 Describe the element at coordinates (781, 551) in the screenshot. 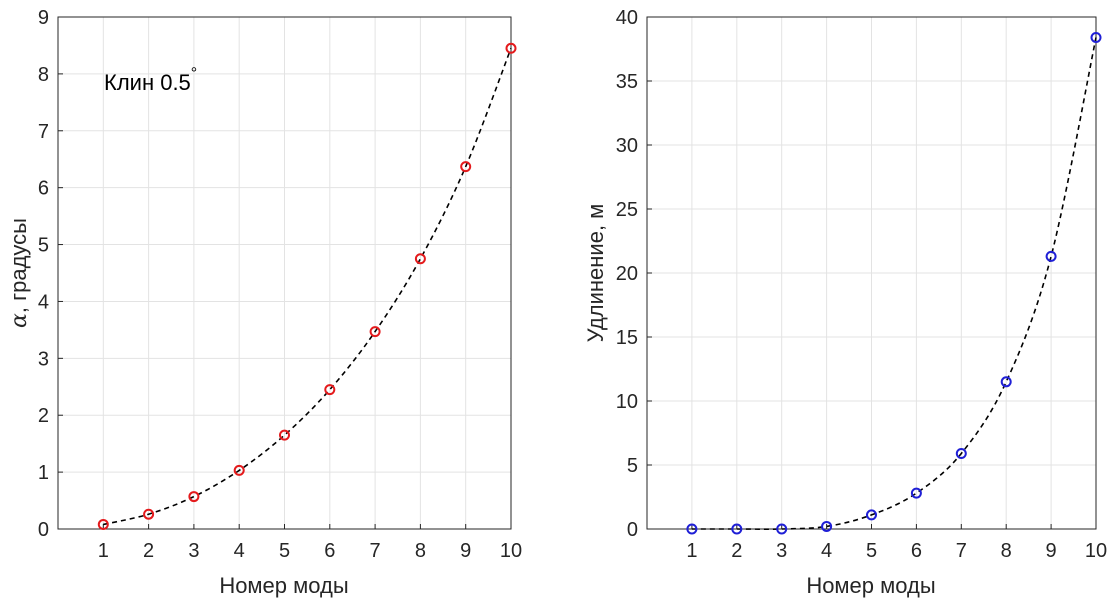

I see `right-x-tick-label: 3` at that location.